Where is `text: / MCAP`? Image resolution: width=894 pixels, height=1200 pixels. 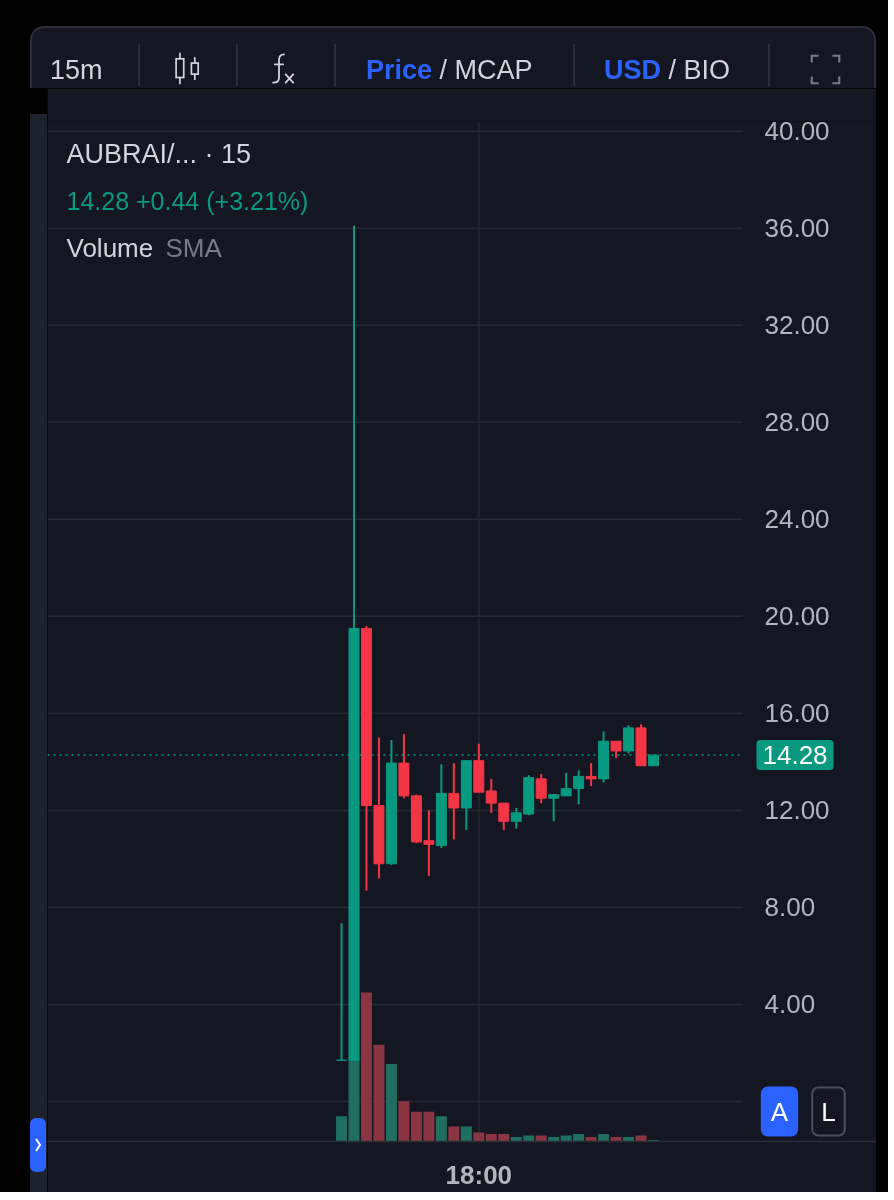 text: / MCAP is located at coordinates (486, 70).